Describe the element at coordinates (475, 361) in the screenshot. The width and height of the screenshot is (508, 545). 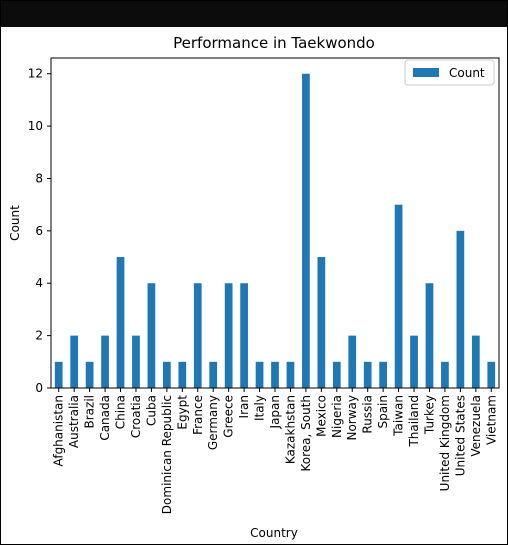
I see `bar-venezuela` at that location.